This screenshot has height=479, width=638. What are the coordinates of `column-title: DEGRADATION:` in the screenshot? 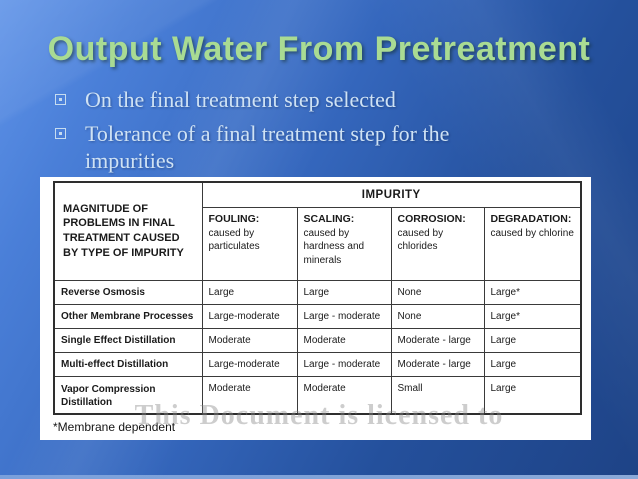 It's located at (531, 218).